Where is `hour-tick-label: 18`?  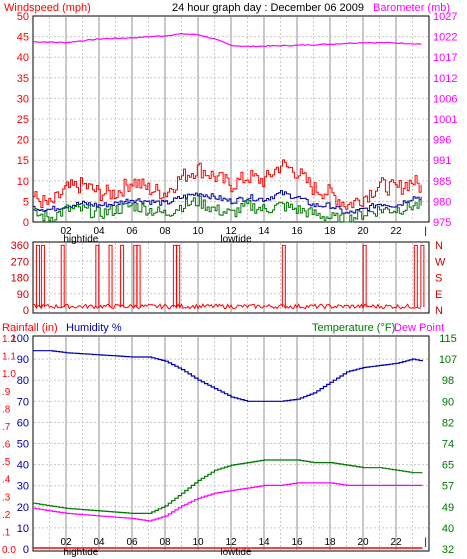
hour-tick-label: 18 is located at coordinates (330, 542).